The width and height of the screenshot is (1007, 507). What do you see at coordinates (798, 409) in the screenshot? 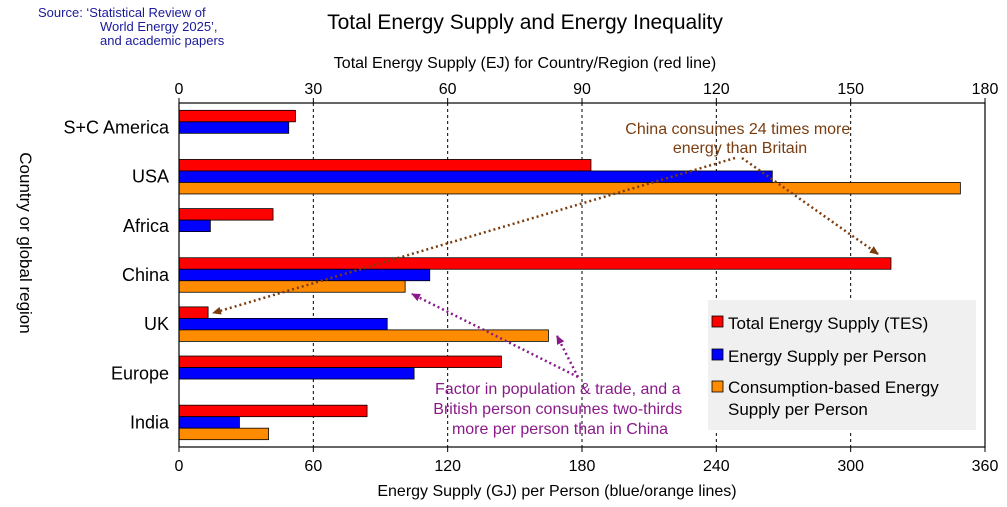
I see `legend-label-consumption-line-2: Supply per Person` at bounding box center [798, 409].